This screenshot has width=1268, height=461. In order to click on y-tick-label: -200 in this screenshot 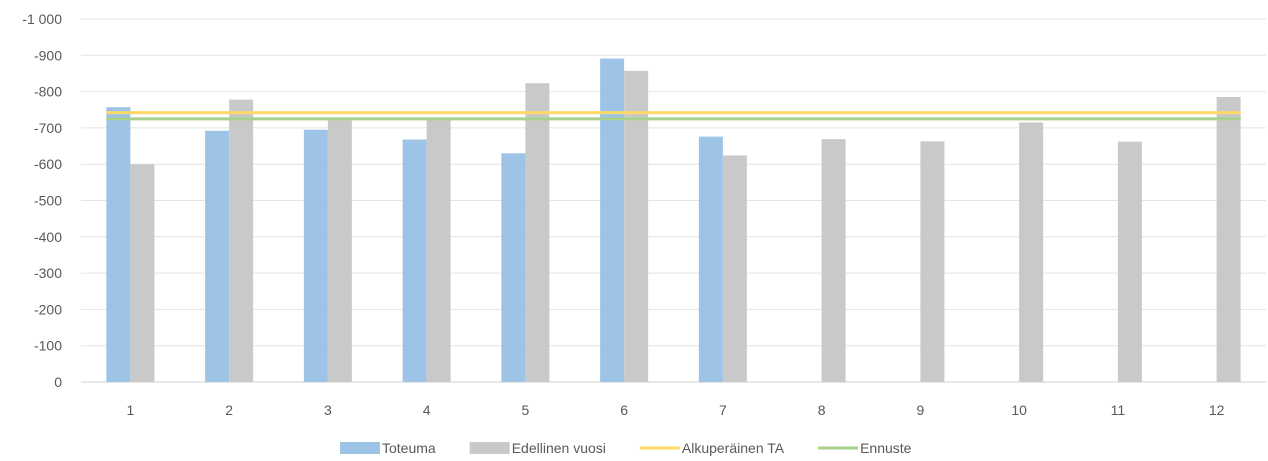, I will do `click(48, 309)`.